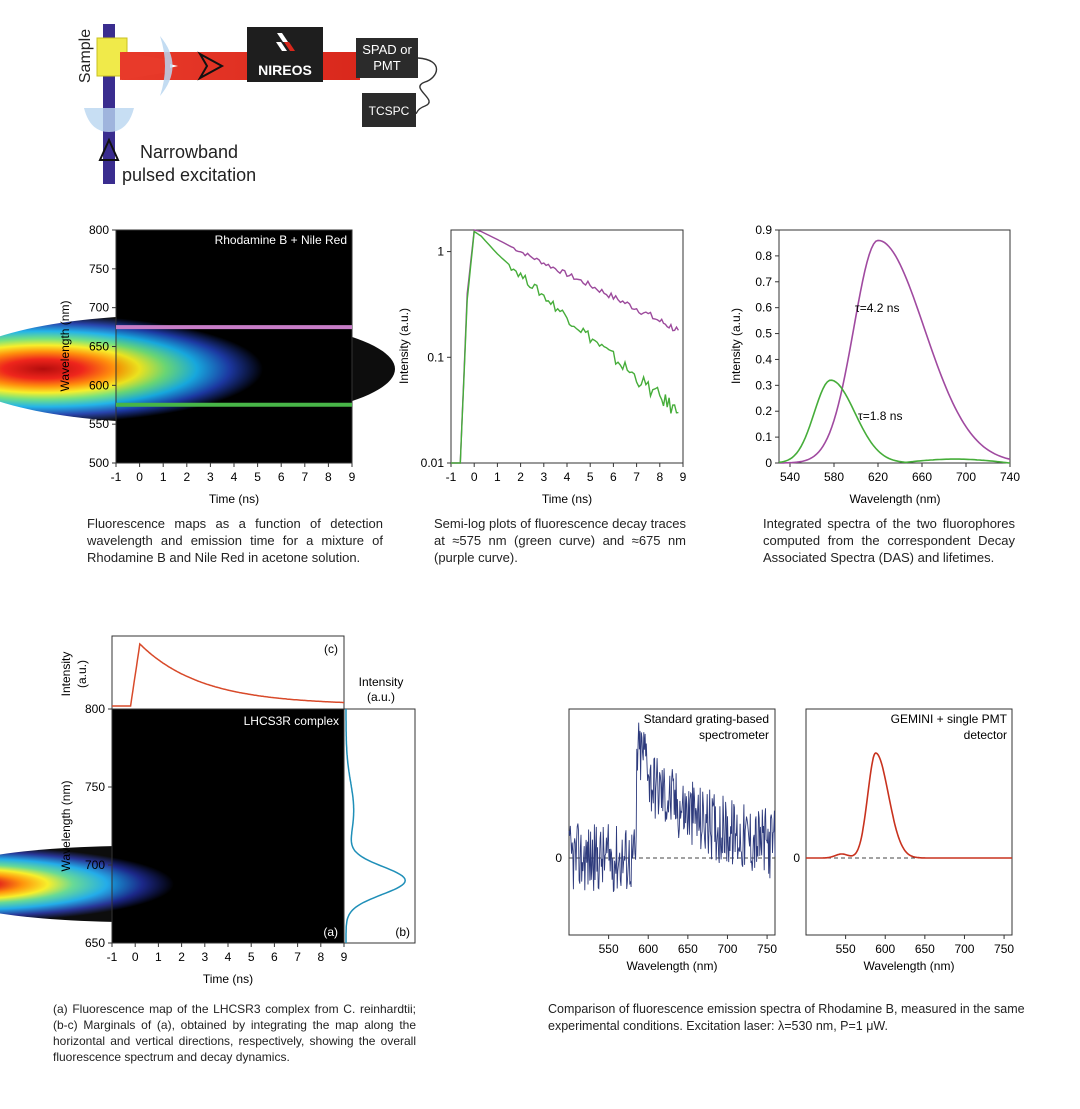 The height and width of the screenshot is (1109, 1080). Describe the element at coordinates (949, 719) in the screenshot. I see `plot-title-line1: GEMINI + single PMT` at that location.